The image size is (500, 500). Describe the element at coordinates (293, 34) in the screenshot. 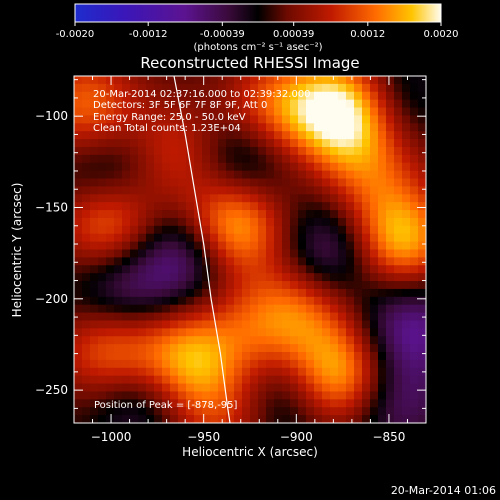

I see `colorbar-tick-label: 0.00039` at that location.